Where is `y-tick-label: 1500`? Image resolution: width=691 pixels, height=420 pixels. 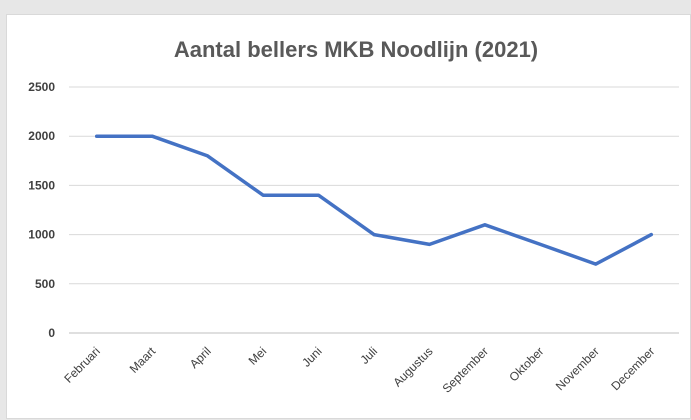 y-tick-label: 1500 is located at coordinates (41, 185).